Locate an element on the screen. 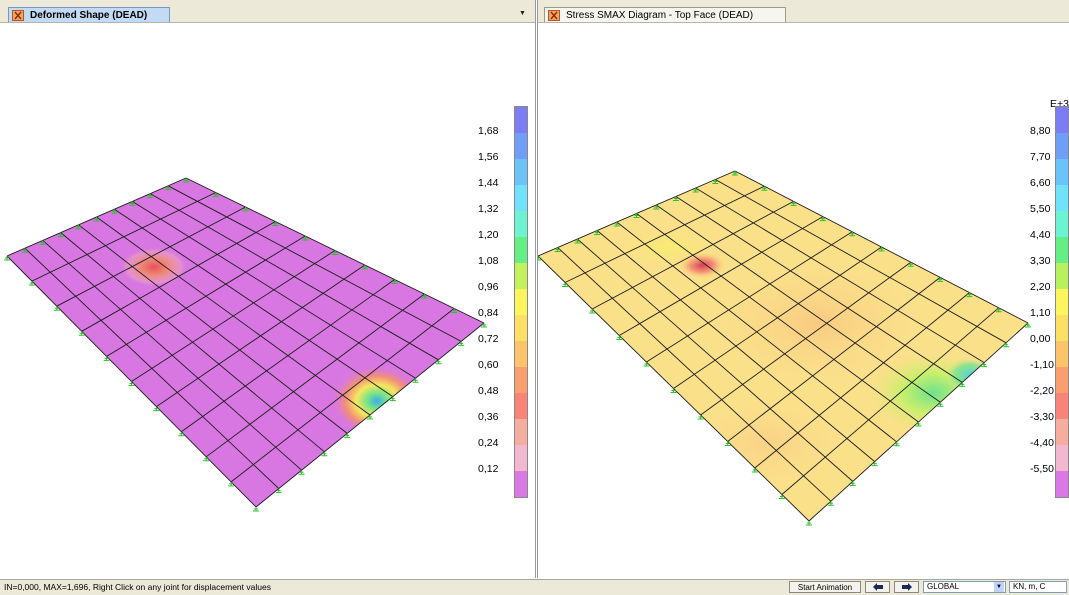 This screenshot has width=1069, height=595. arrow-left-icon is located at coordinates (877, 587).